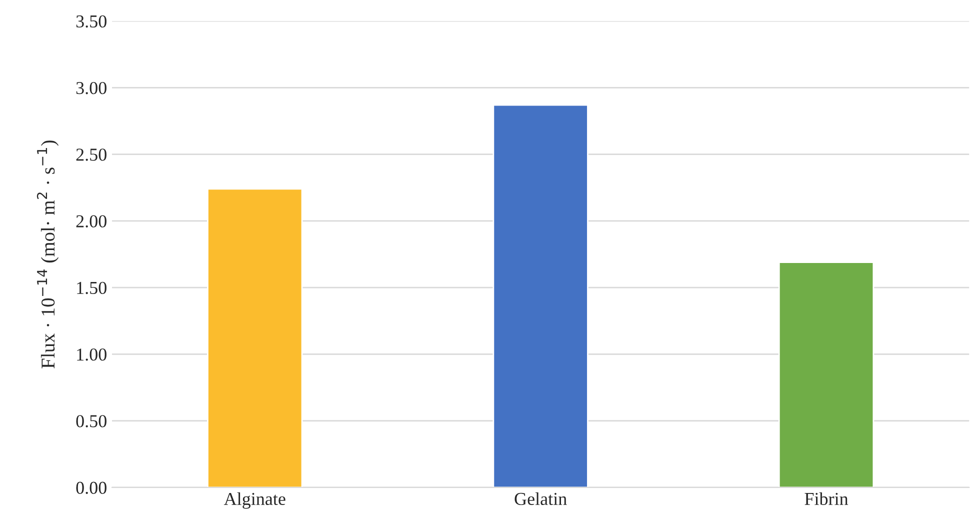  Describe the element at coordinates (255, 500) in the screenshot. I see `x-tick-label: Alginate` at that location.